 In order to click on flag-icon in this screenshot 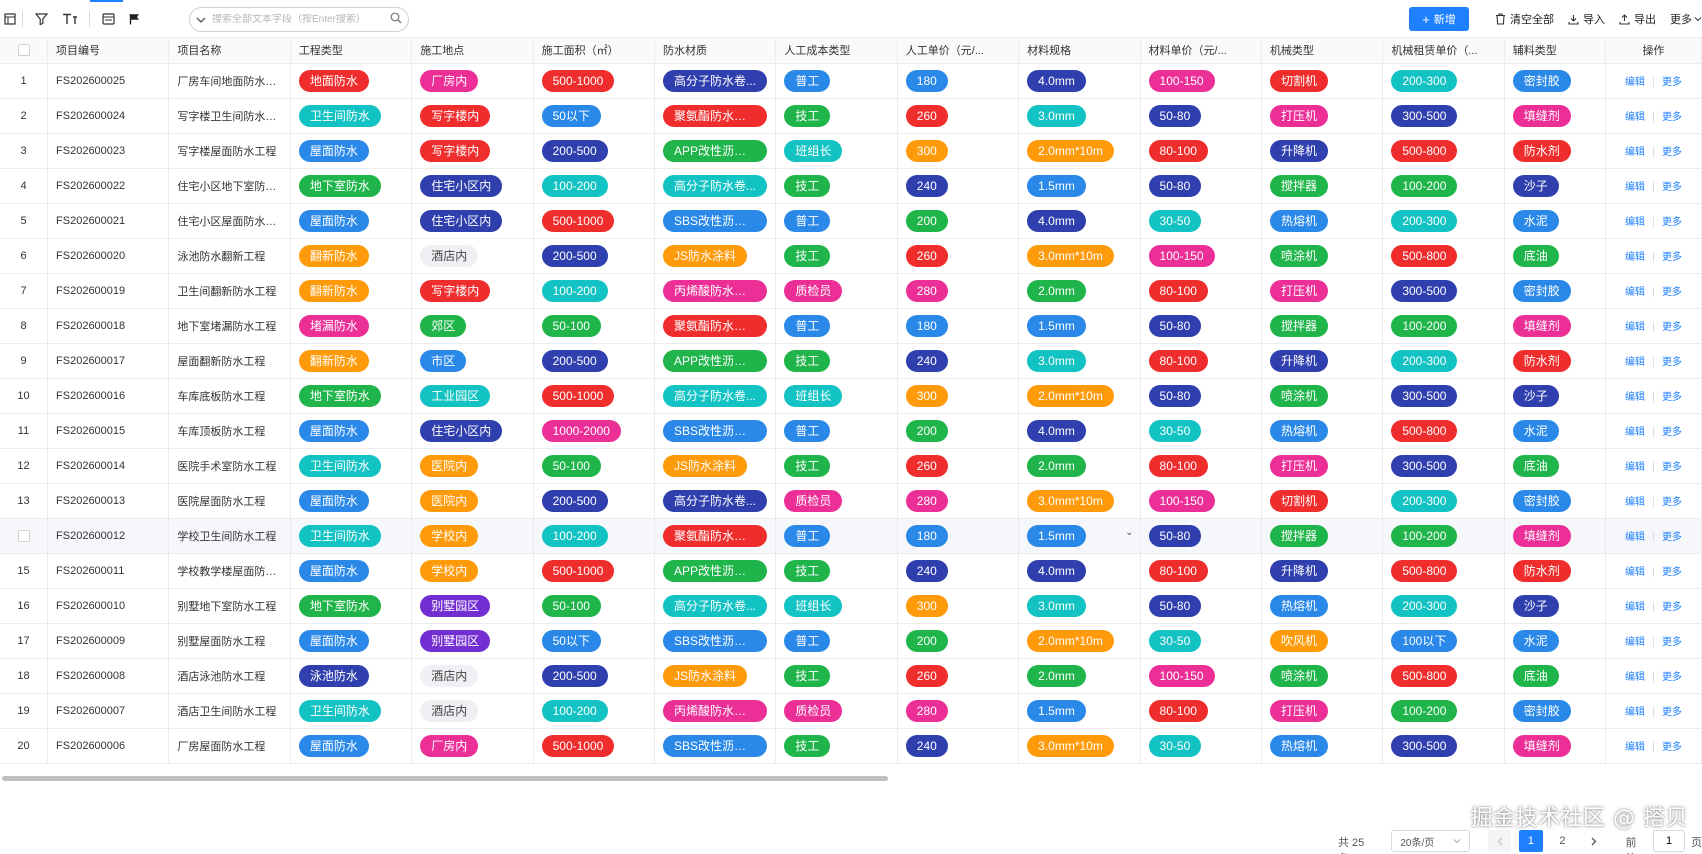, I will do `click(134, 19)`.